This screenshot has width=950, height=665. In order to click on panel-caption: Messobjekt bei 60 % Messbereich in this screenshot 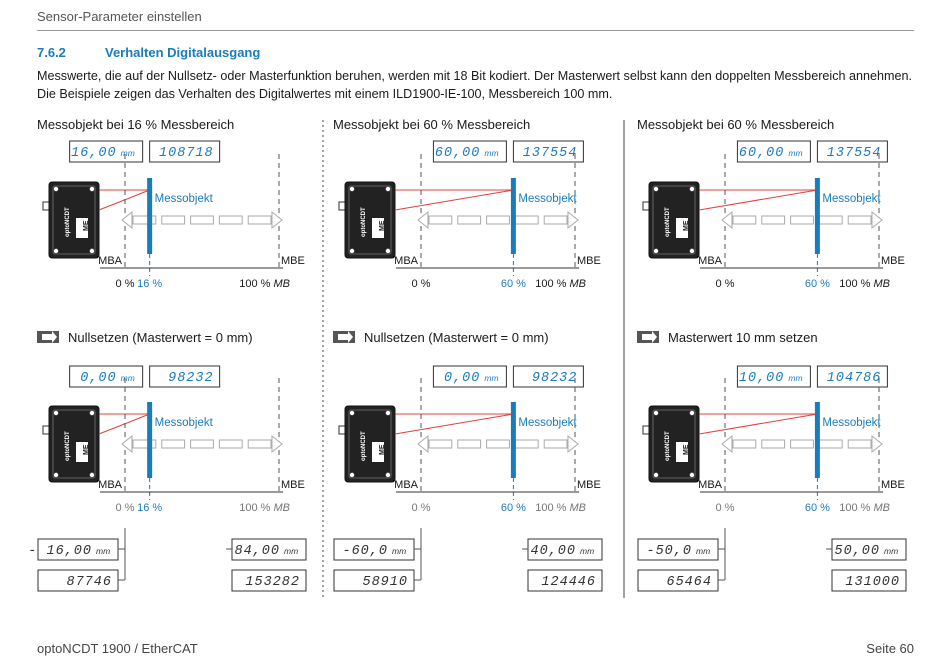, I will do `click(735, 124)`.